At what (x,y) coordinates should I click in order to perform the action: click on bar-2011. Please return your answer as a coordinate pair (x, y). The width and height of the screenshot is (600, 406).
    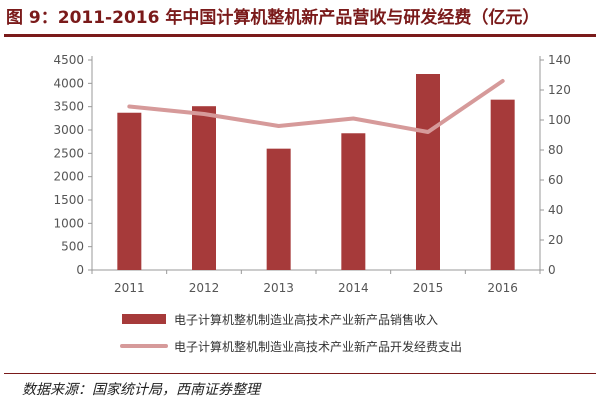
    Looking at the image, I should click on (129, 191).